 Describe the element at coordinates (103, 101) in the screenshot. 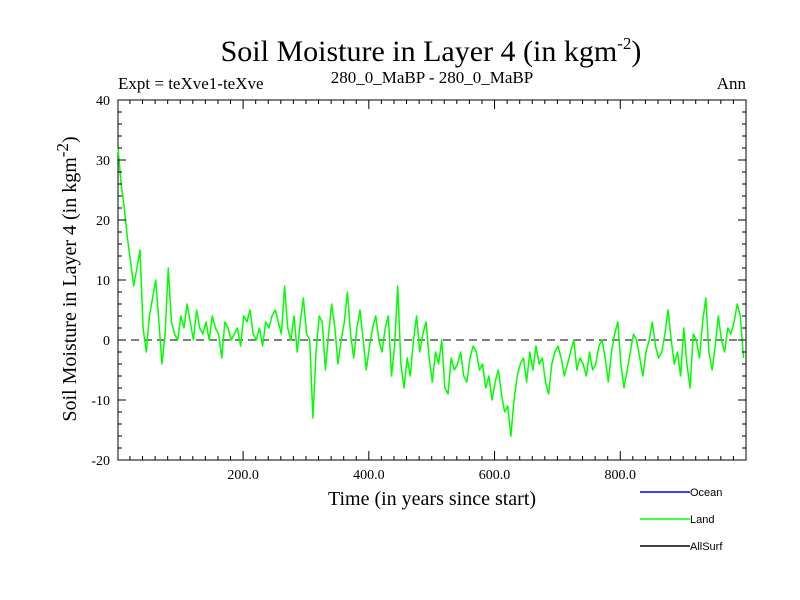

I see `y-tick-label: 40` at that location.